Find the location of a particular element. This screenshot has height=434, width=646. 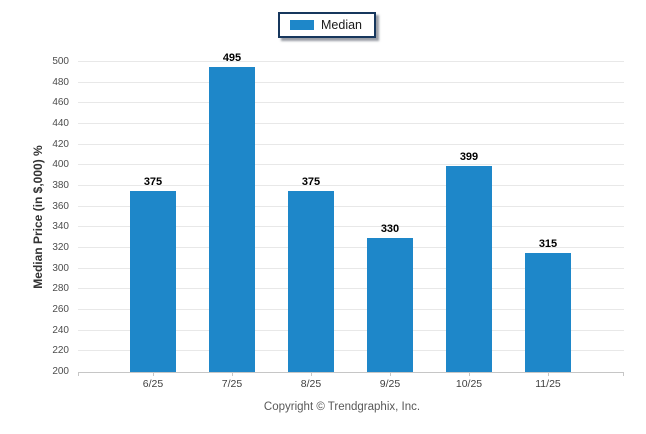

y-tick-label: 240 is located at coordinates (60, 330).